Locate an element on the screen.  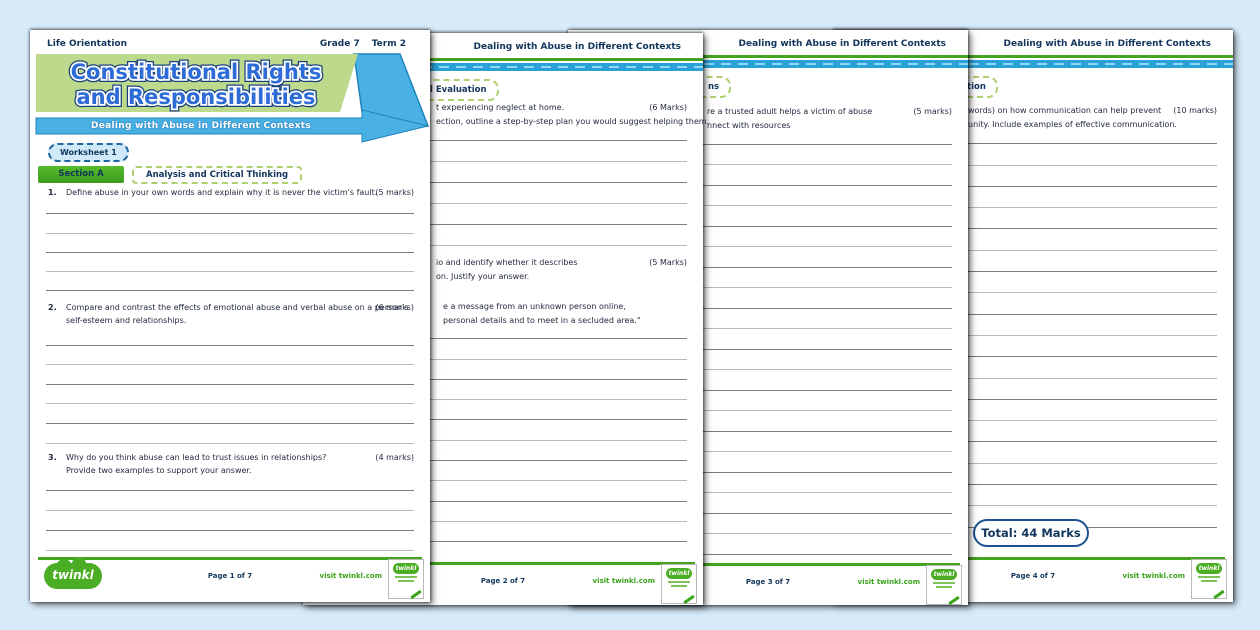
page-title-line1-outline: Constitutional Rights is located at coordinates (196, 72).